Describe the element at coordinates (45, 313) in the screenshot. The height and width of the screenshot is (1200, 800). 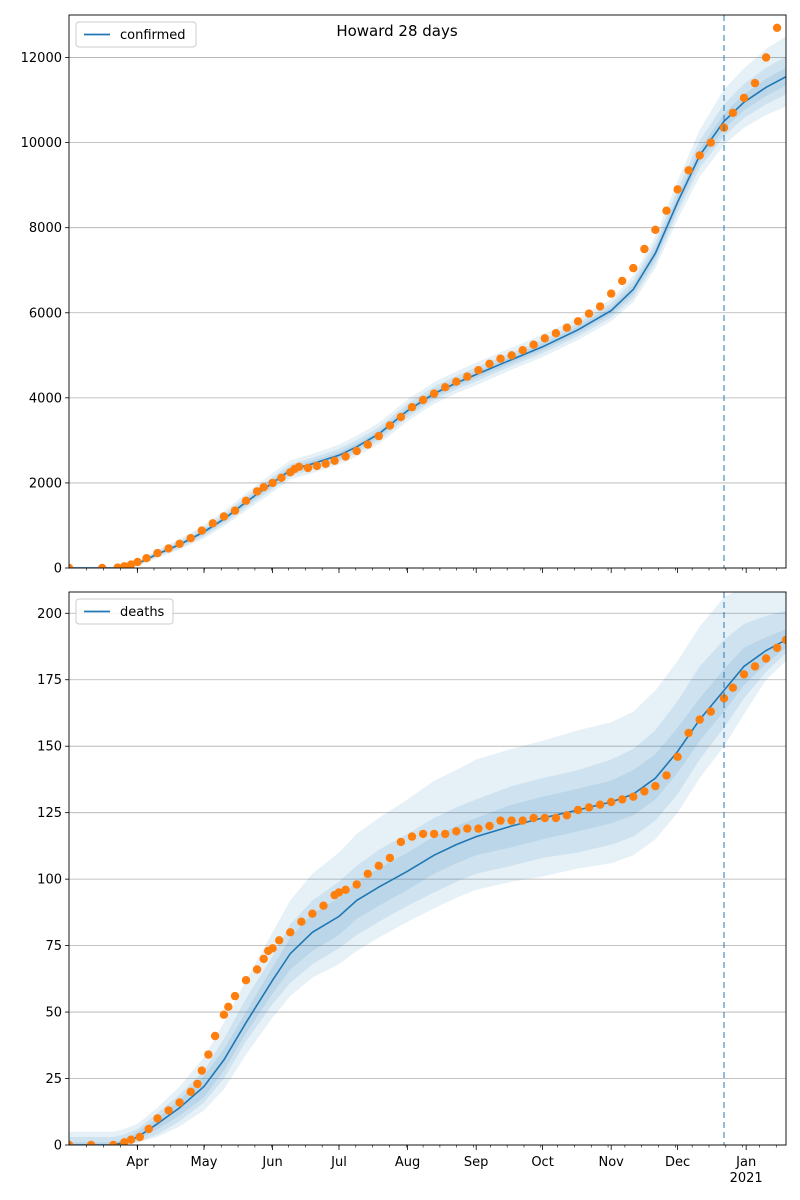
I see `y-tick-label: 6000` at that location.